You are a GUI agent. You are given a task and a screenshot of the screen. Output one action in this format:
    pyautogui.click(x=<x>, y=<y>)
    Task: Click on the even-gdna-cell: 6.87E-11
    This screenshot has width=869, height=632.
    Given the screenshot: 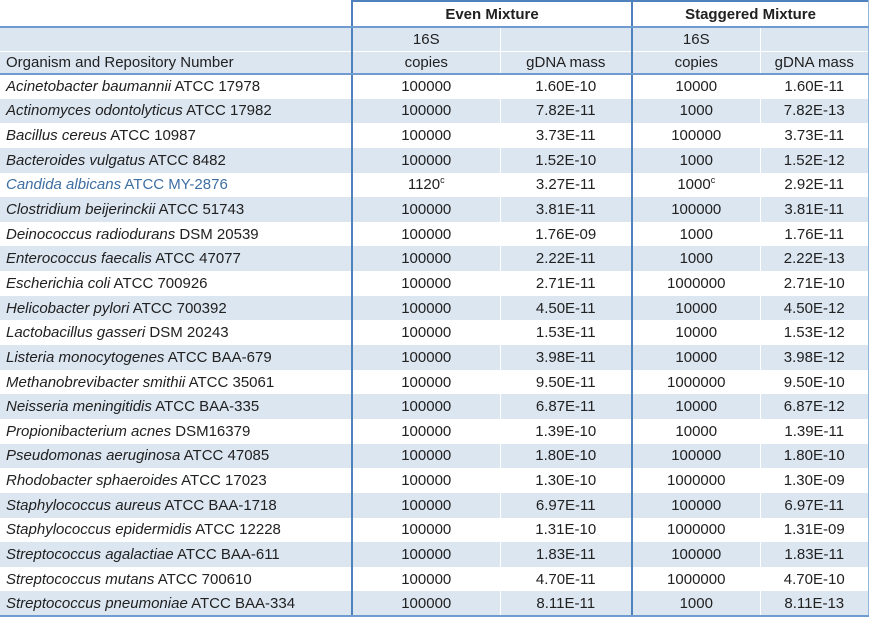 What is the action you would take?
    pyautogui.click(x=565, y=406)
    